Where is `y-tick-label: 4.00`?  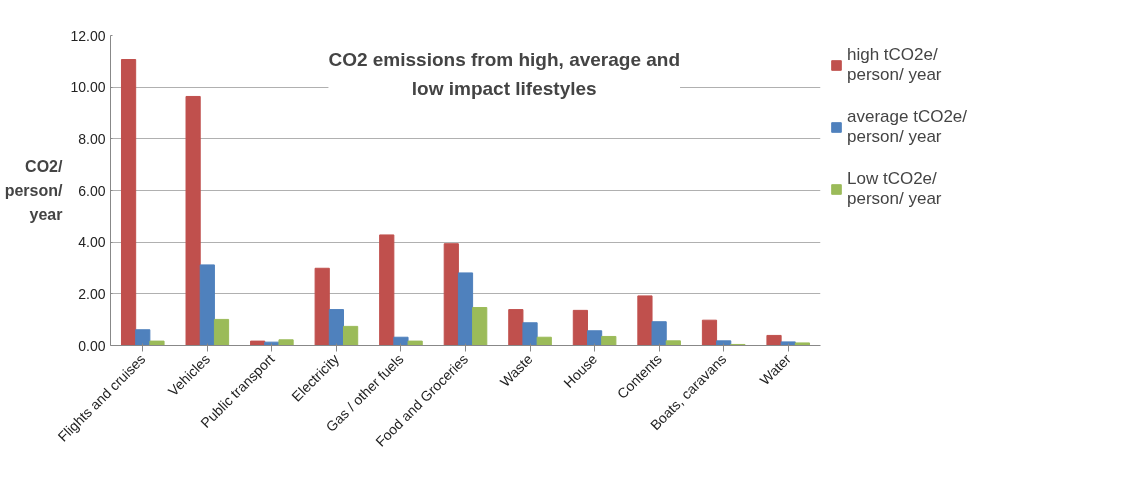 y-tick-label: 4.00 is located at coordinates (92, 242).